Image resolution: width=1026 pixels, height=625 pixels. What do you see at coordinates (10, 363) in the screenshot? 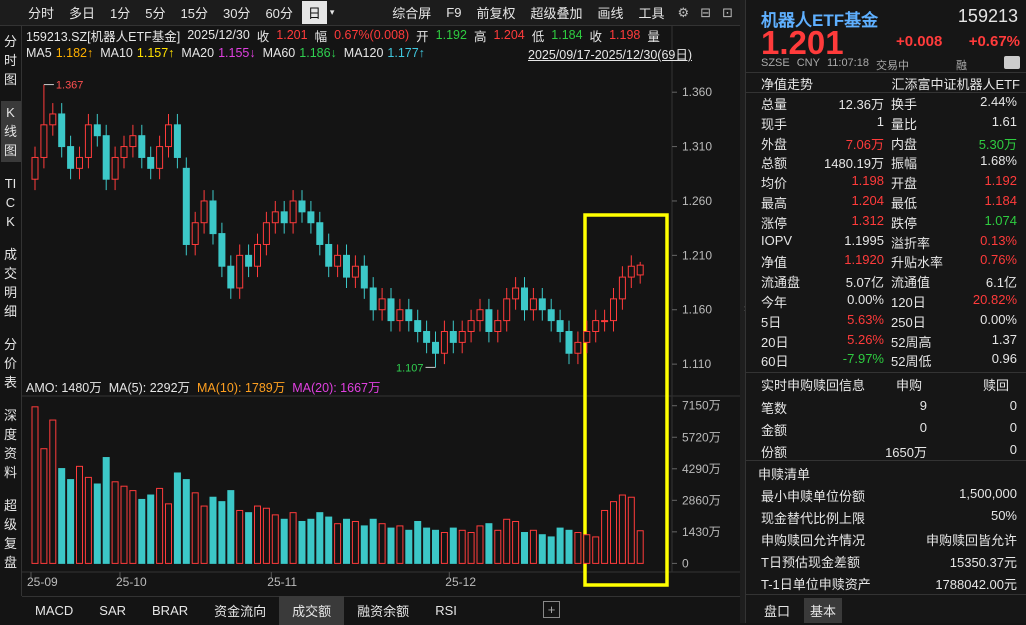
I see `side-tab: 分价表` at bounding box center [10, 363].